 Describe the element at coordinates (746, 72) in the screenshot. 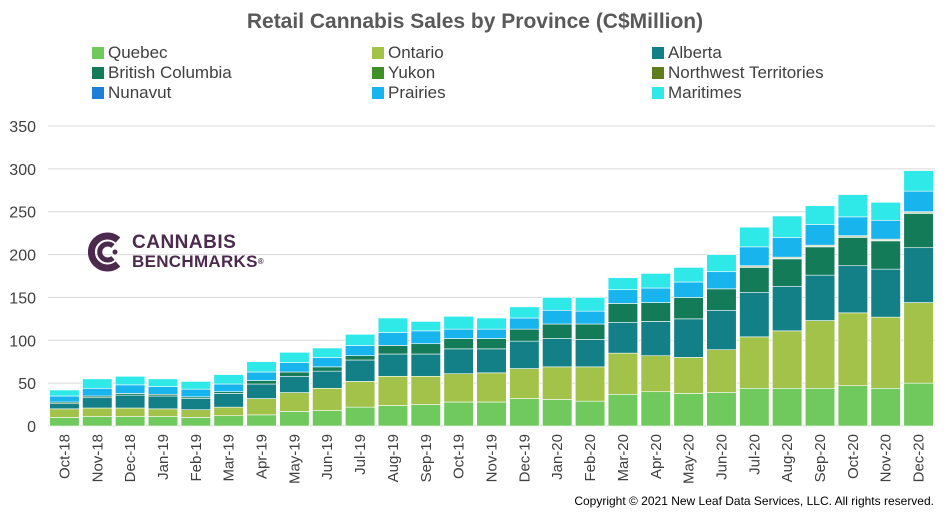

I see `legend-label: Northwest Territories` at that location.